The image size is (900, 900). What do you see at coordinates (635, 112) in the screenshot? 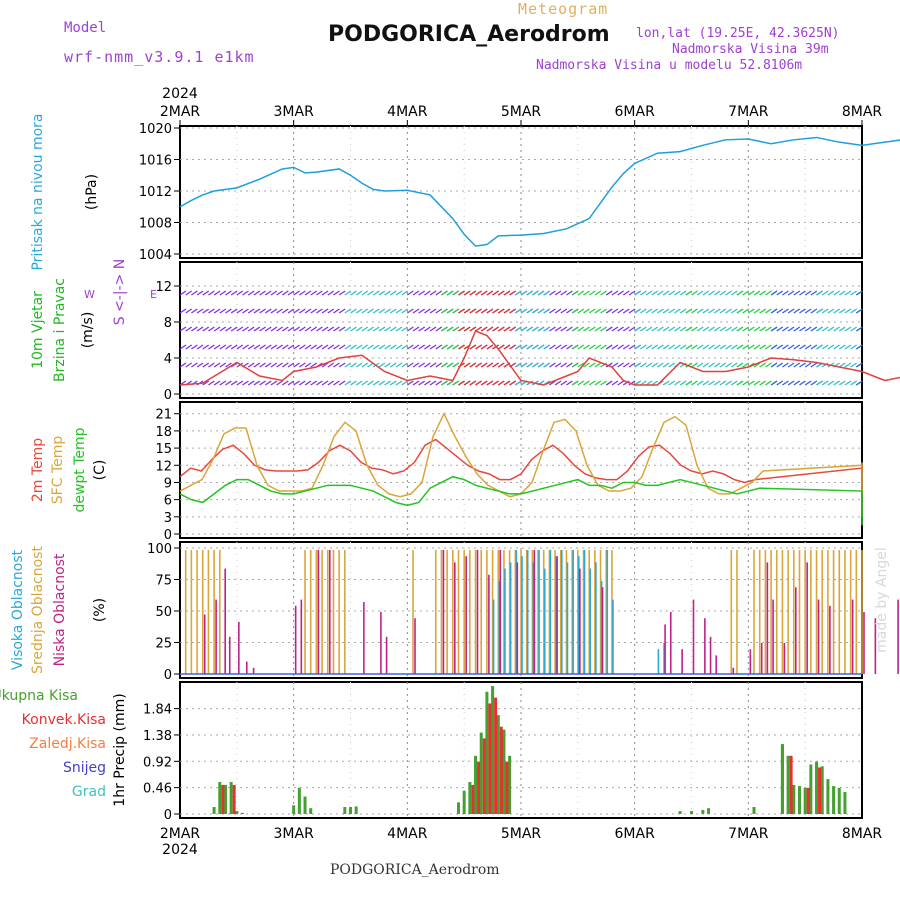
I see `x-tick-label-top: 6MAR` at bounding box center [635, 112].